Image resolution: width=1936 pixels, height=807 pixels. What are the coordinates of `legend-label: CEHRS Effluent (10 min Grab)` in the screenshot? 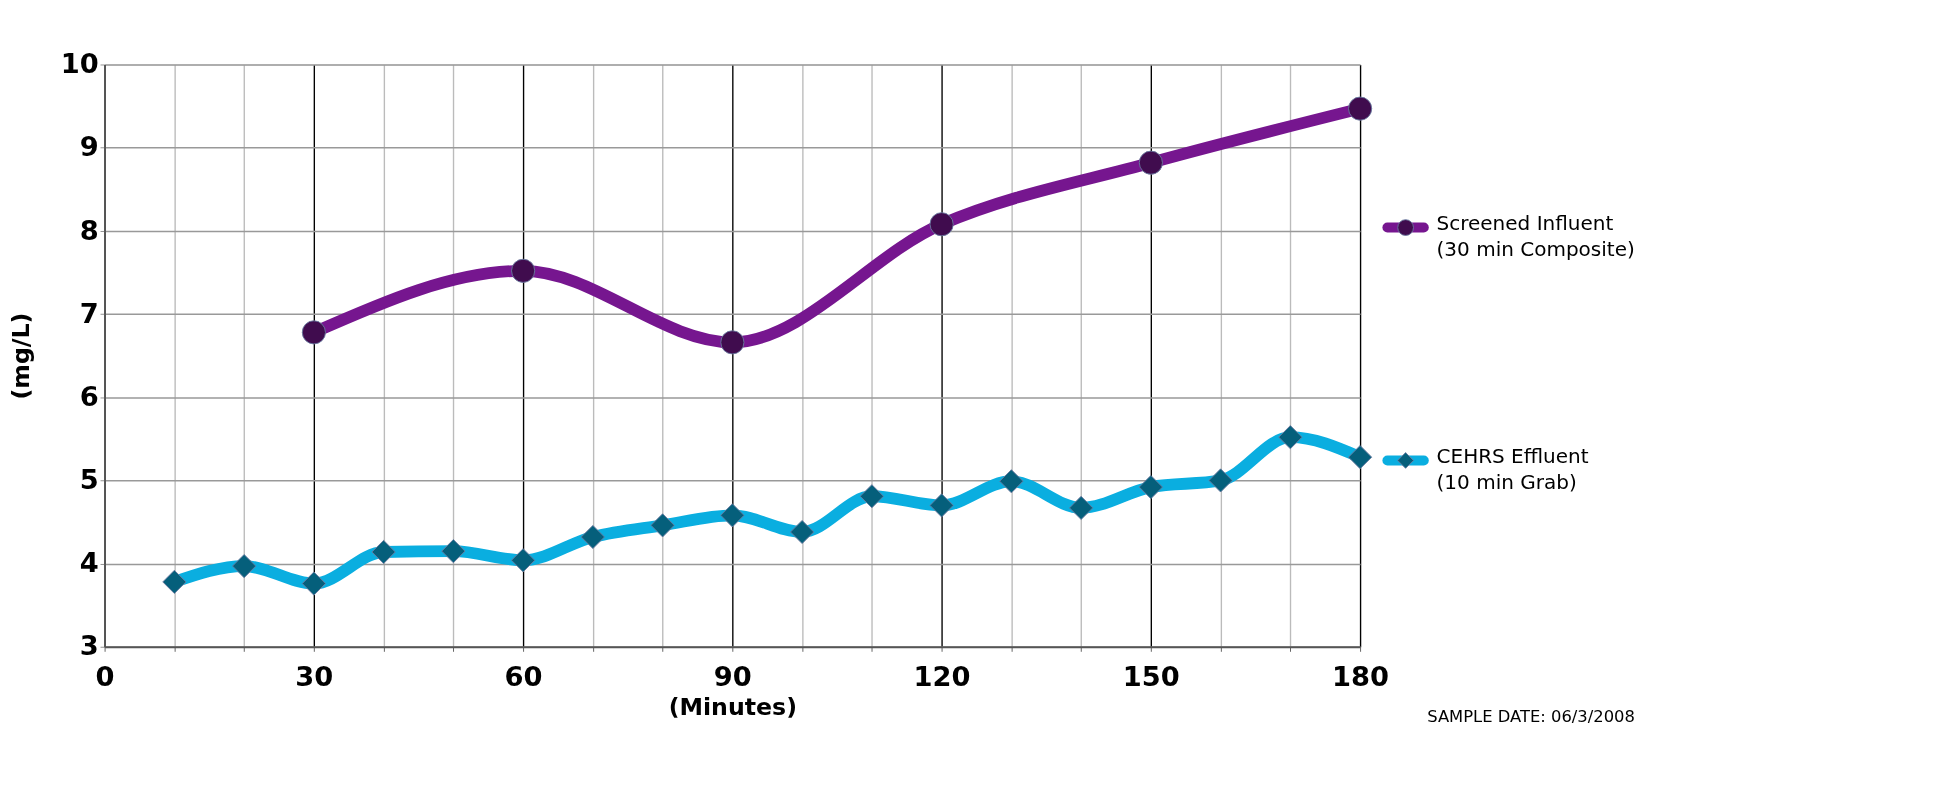 It's located at (1512, 469).